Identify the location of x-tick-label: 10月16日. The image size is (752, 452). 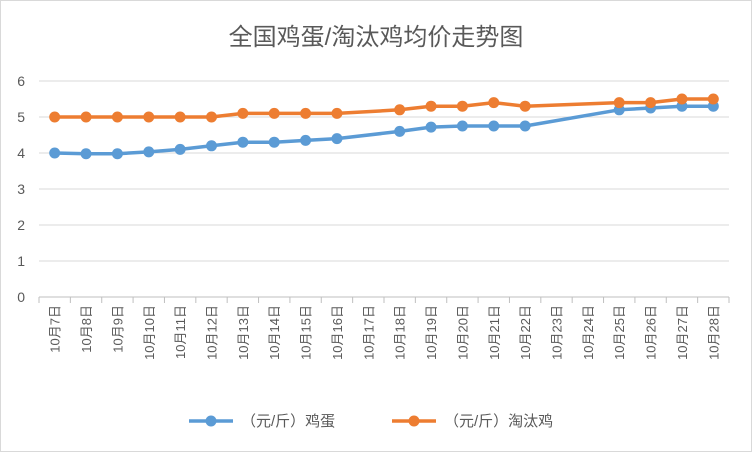
(337, 332).